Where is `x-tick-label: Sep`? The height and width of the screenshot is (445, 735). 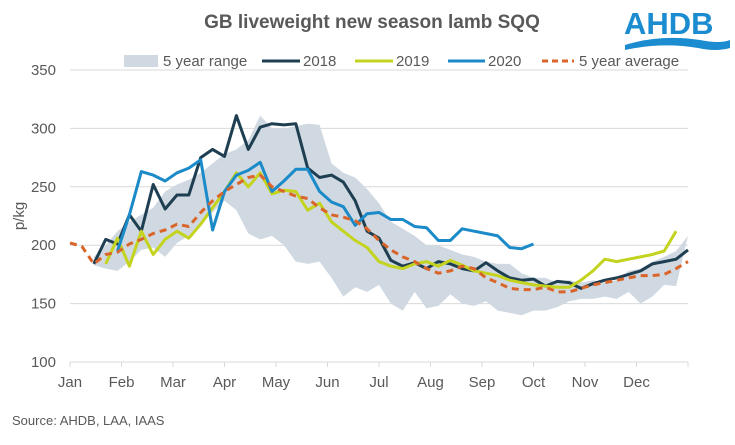 x-tick-label: Sep is located at coordinates (482, 382).